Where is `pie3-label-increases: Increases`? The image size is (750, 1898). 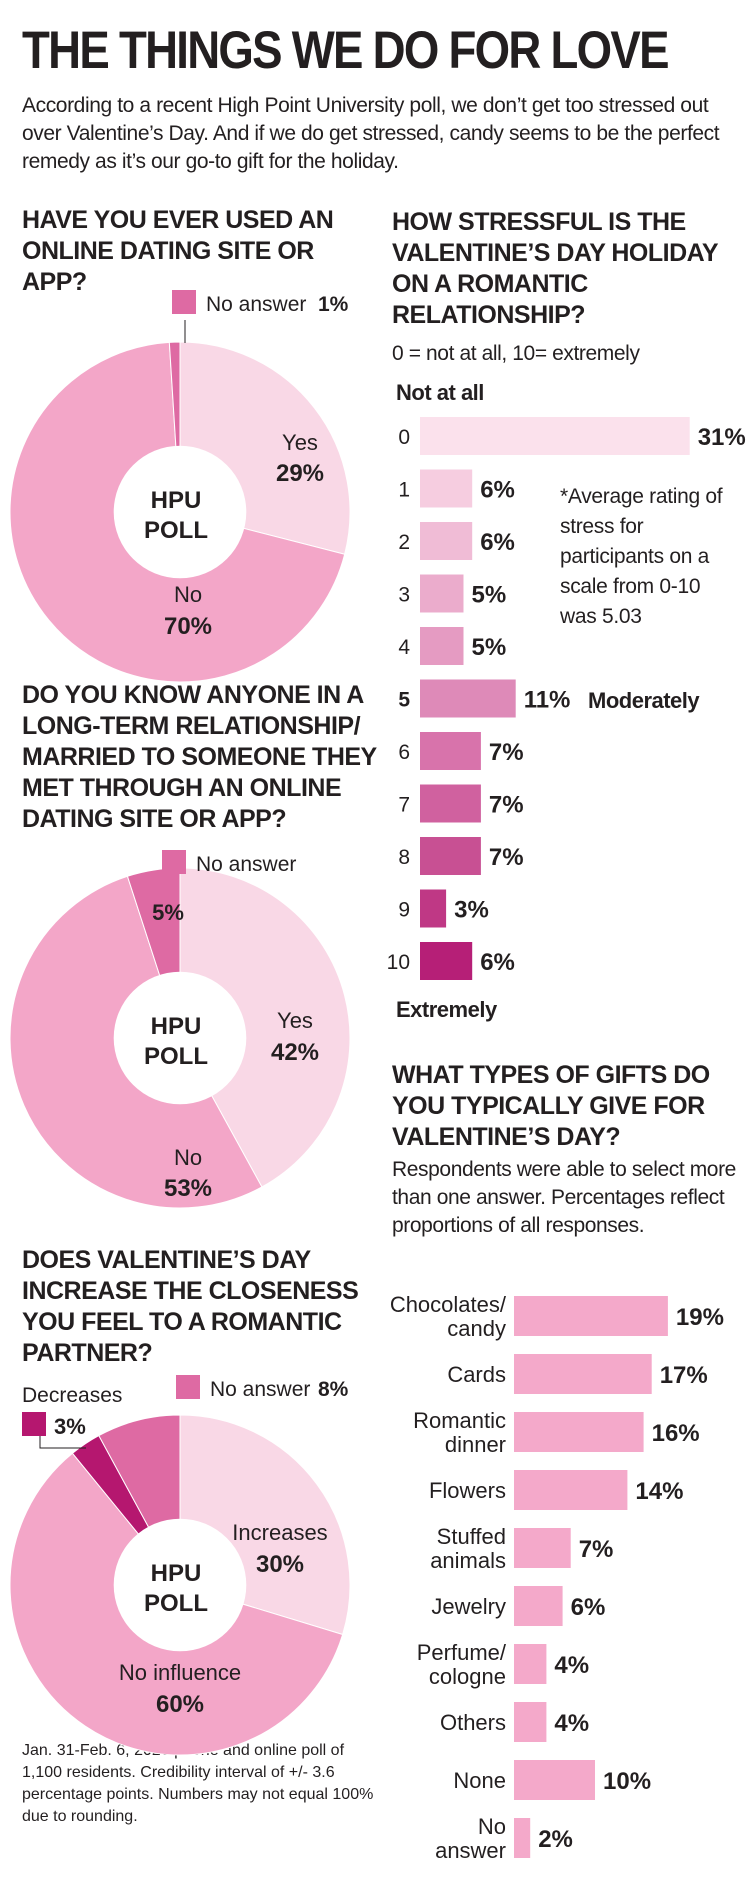
pie3-label-increases: Increases is located at coordinates (279, 1532).